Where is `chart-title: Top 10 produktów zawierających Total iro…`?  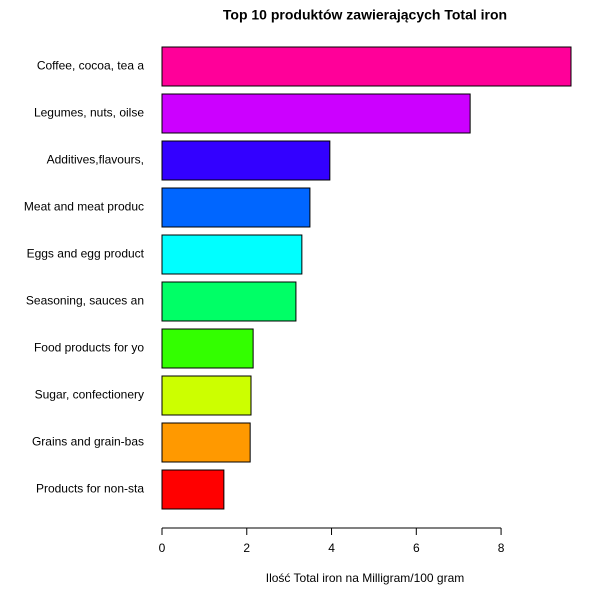 chart-title: Top 10 produktów zawierających Total iro… is located at coordinates (365, 15).